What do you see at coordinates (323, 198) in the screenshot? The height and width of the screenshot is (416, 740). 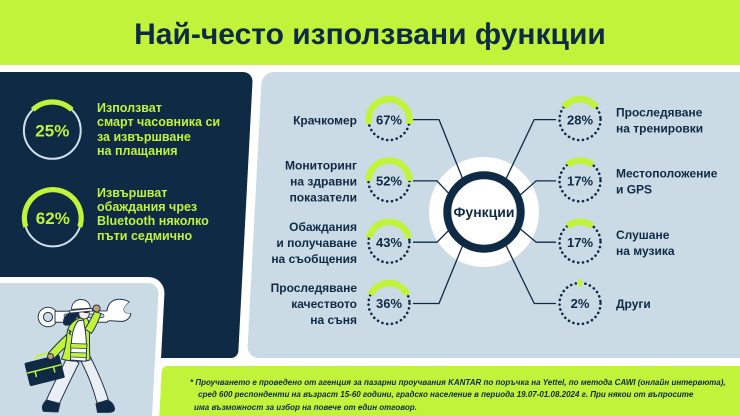 I see `svg-text: показатели` at bounding box center [323, 198].